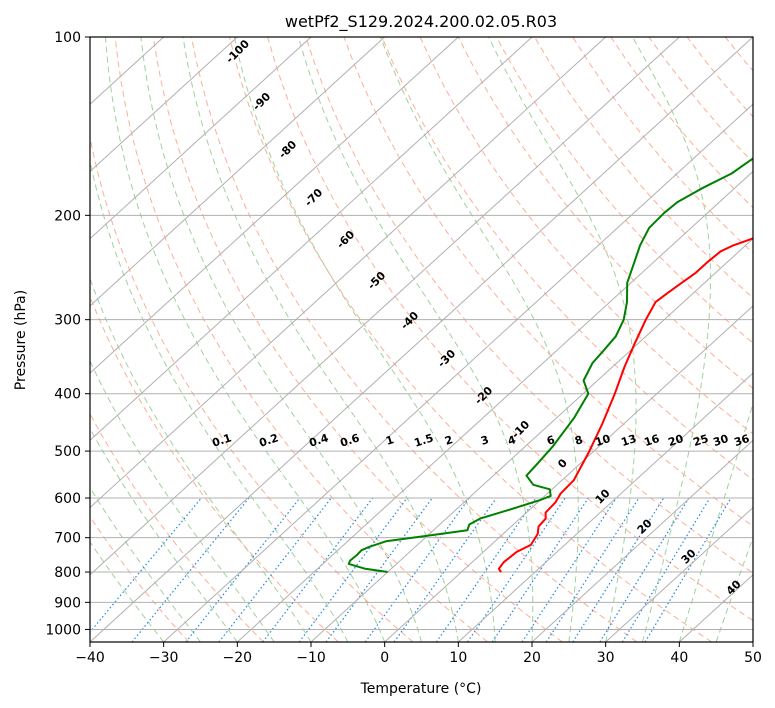 This screenshot has height=708, width=775. I want to click on x-tick-label: 0, so click(384, 658).